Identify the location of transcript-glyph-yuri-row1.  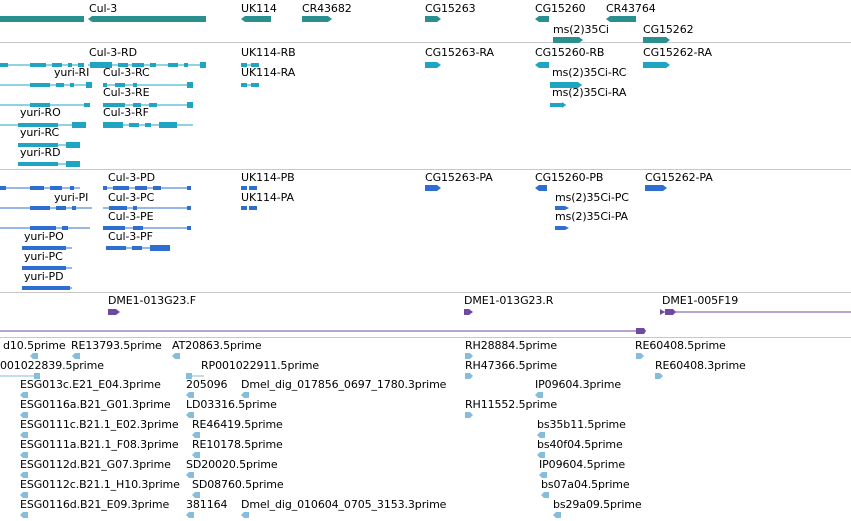
(42, 65).